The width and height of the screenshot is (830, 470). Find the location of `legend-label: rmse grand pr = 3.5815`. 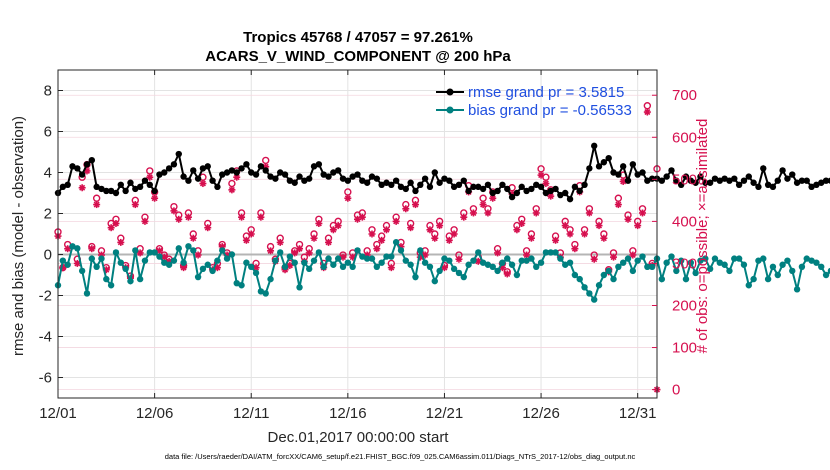

legend-label: rmse grand pr = 3.5815 is located at coordinates (546, 92).